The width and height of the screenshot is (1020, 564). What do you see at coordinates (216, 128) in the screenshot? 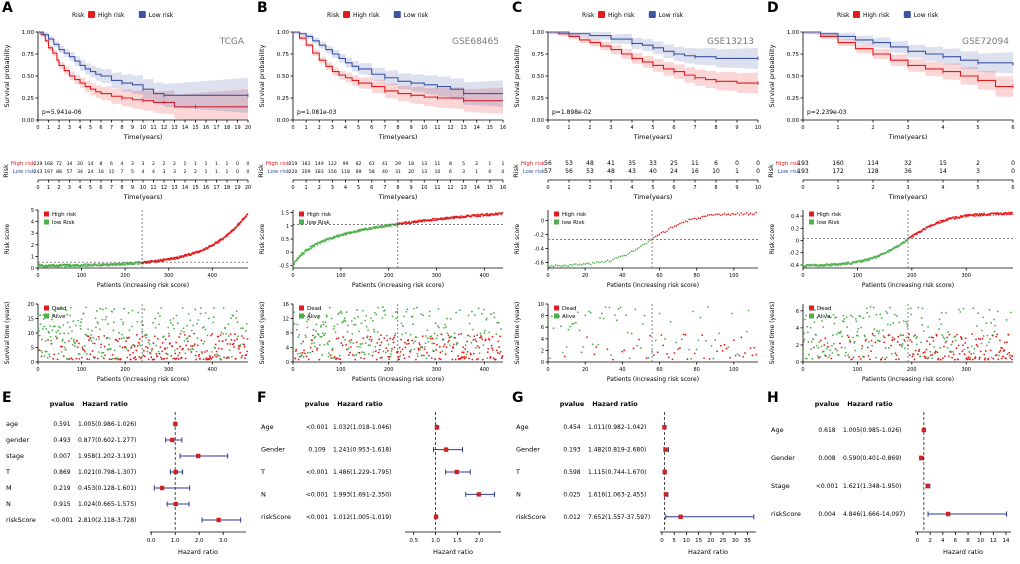
I see `svg-text: 17` at bounding box center [216, 128].